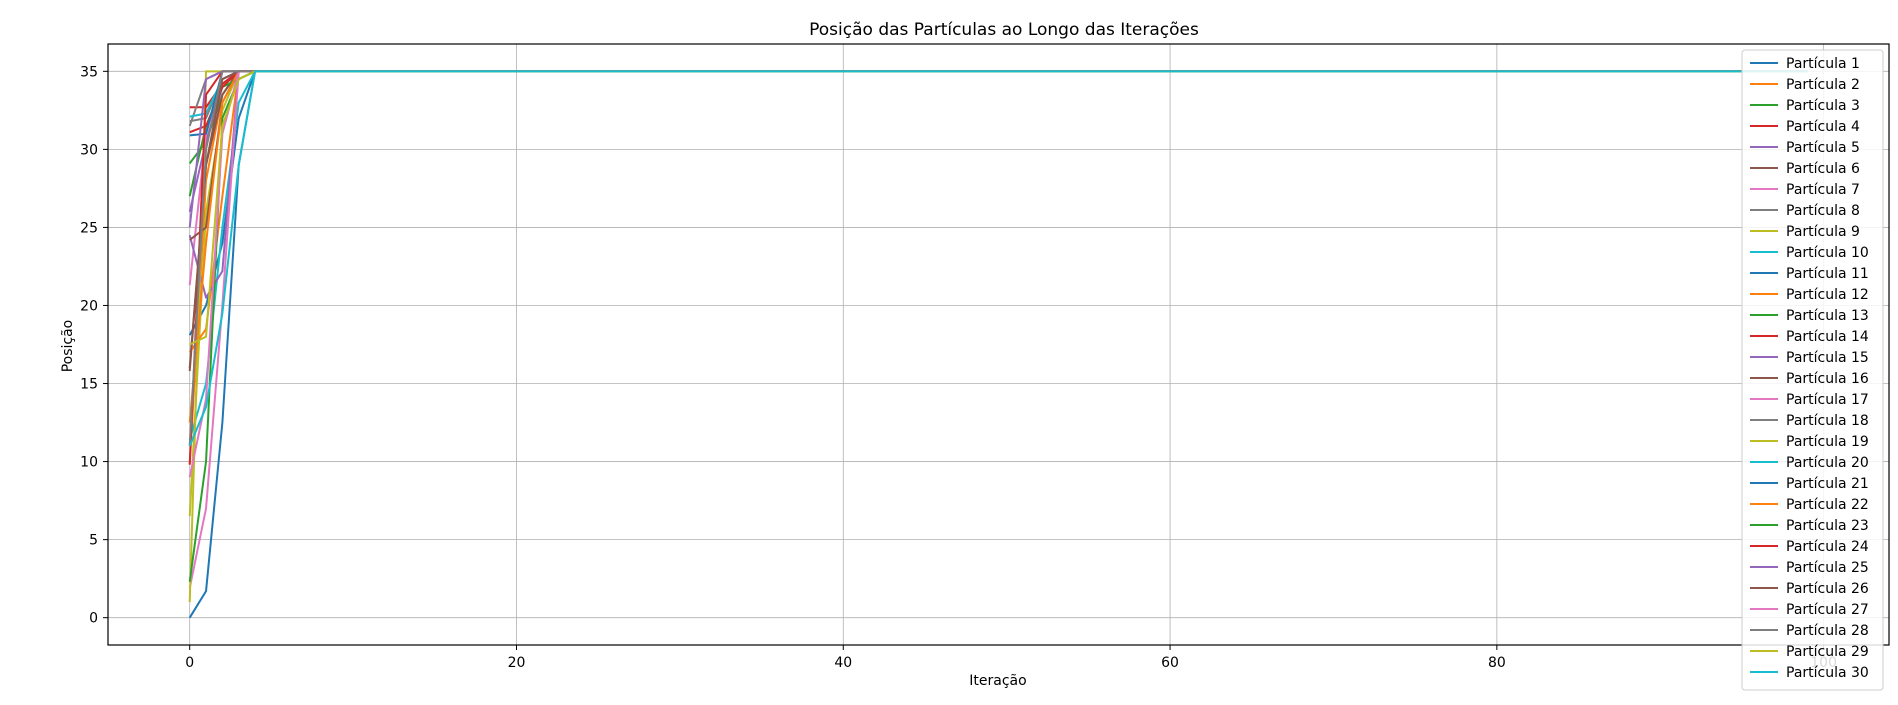 Image resolution: width=1898 pixels, height=705 pixels. What do you see at coordinates (1823, 127) in the screenshot?
I see `legend-label: Partícula 4` at bounding box center [1823, 127].